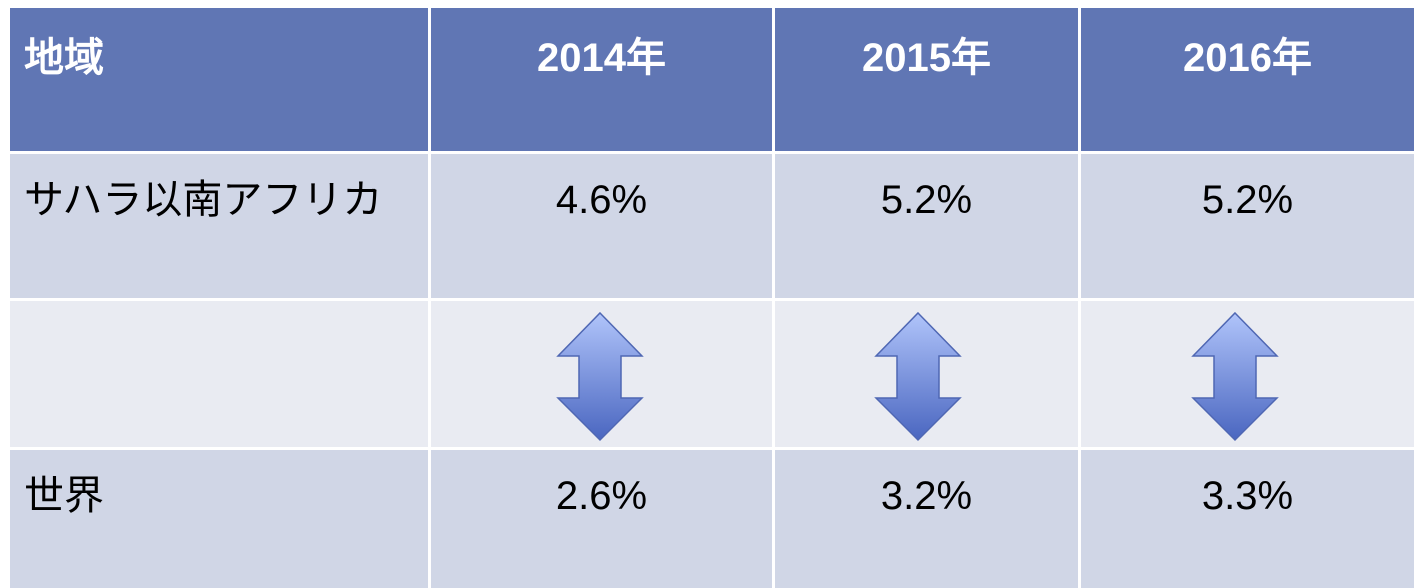 The width and height of the screenshot is (1414, 588). Describe the element at coordinates (926, 519) in the screenshot. I see `table-cell: 3.2%` at that location.